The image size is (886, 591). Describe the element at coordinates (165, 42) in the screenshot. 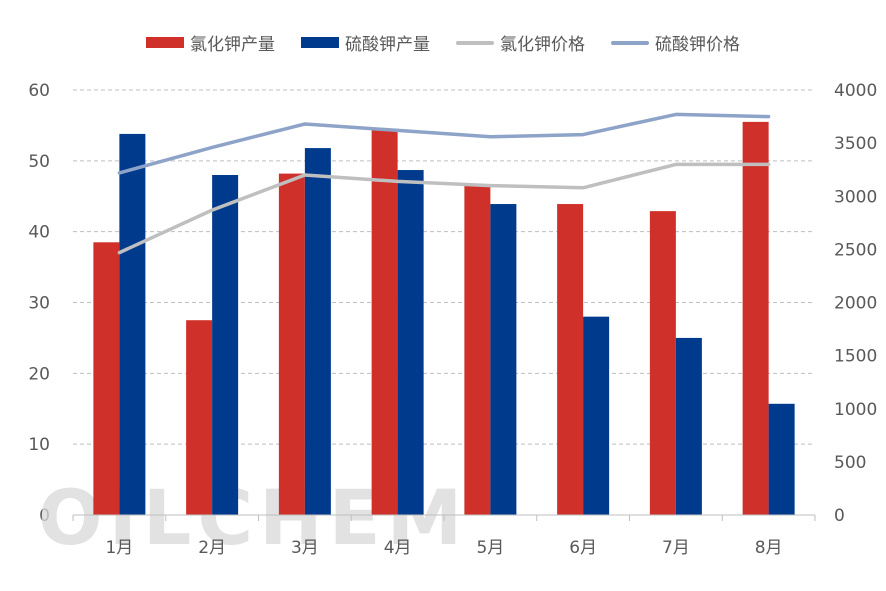

I see `legend-swatch-kcl-output` at that location.